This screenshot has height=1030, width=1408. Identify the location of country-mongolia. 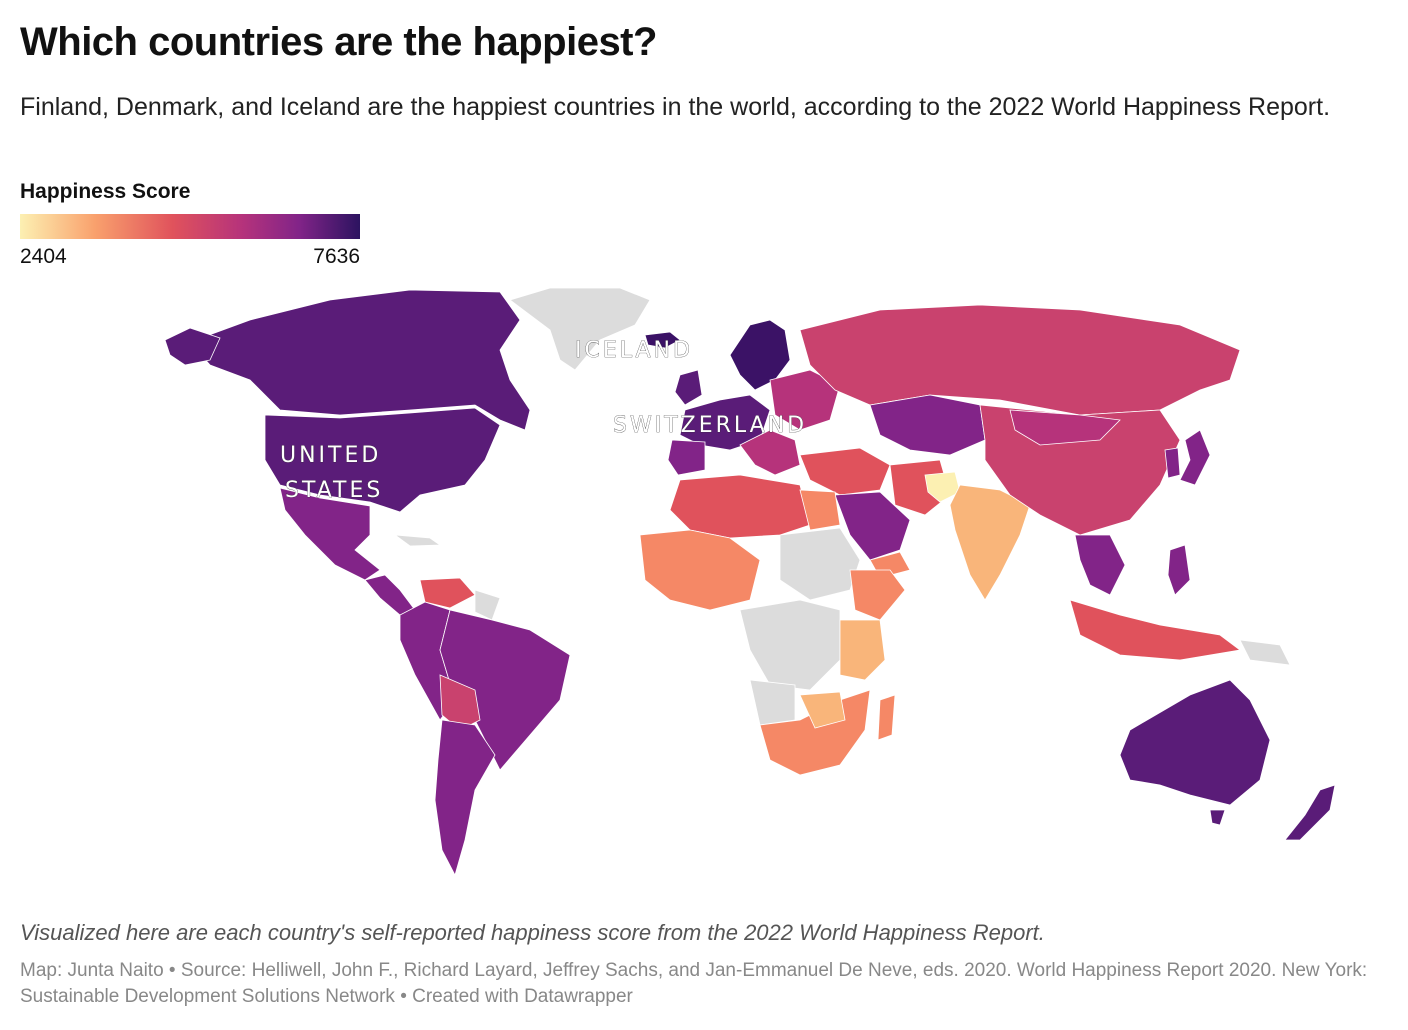
(1065, 427).